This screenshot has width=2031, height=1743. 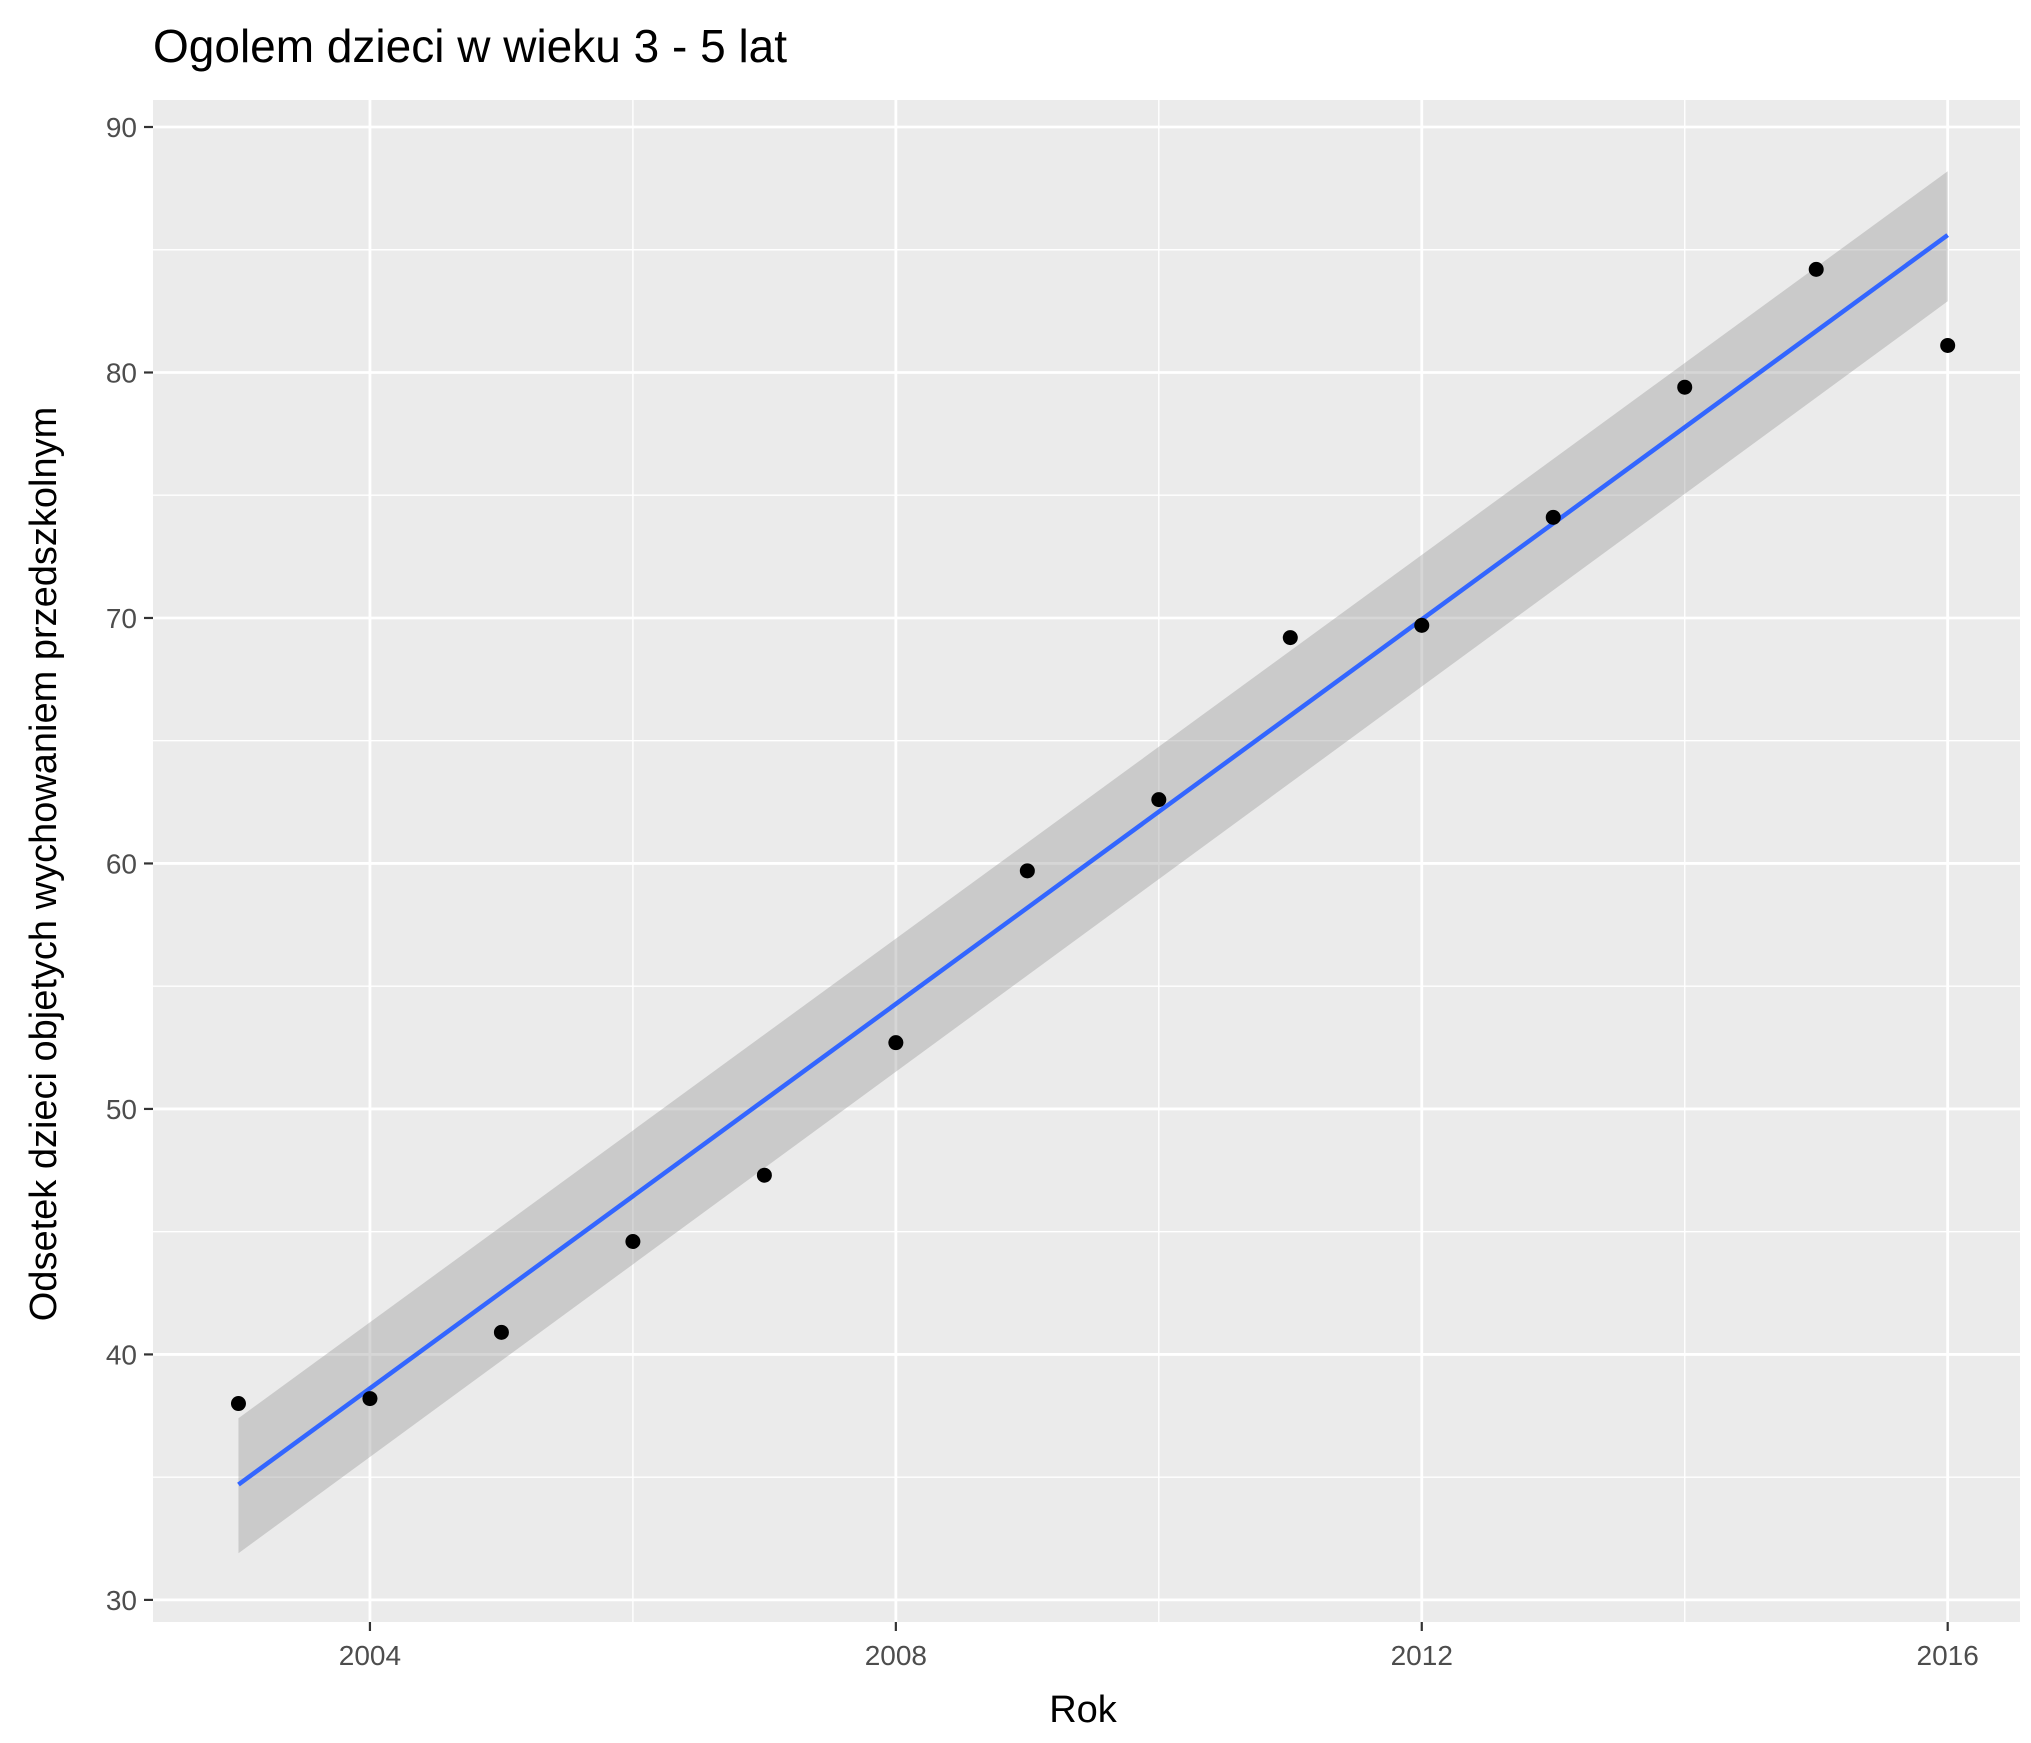 I want to click on x-tick-label: 2008, so click(x=896, y=1655).